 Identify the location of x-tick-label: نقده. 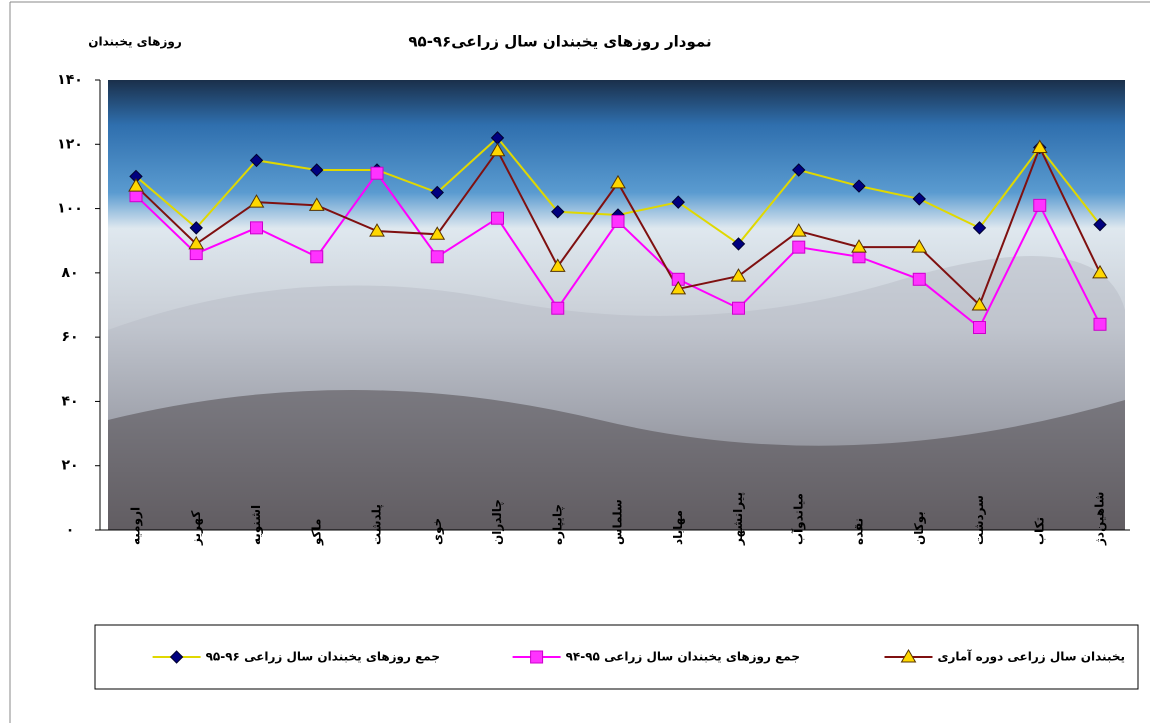
(859, 531).